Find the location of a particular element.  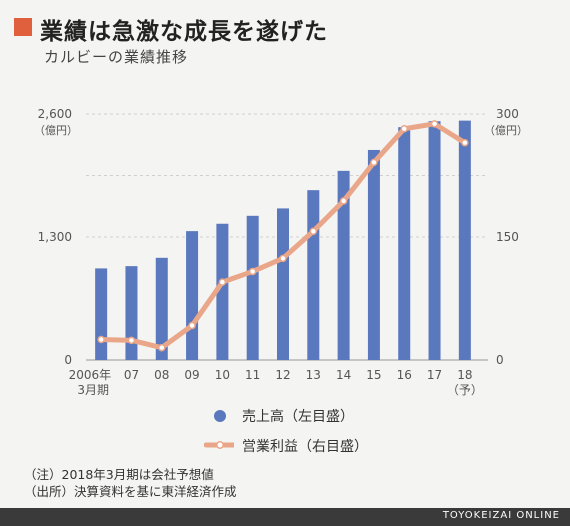

title-marker is located at coordinates (23, 27).